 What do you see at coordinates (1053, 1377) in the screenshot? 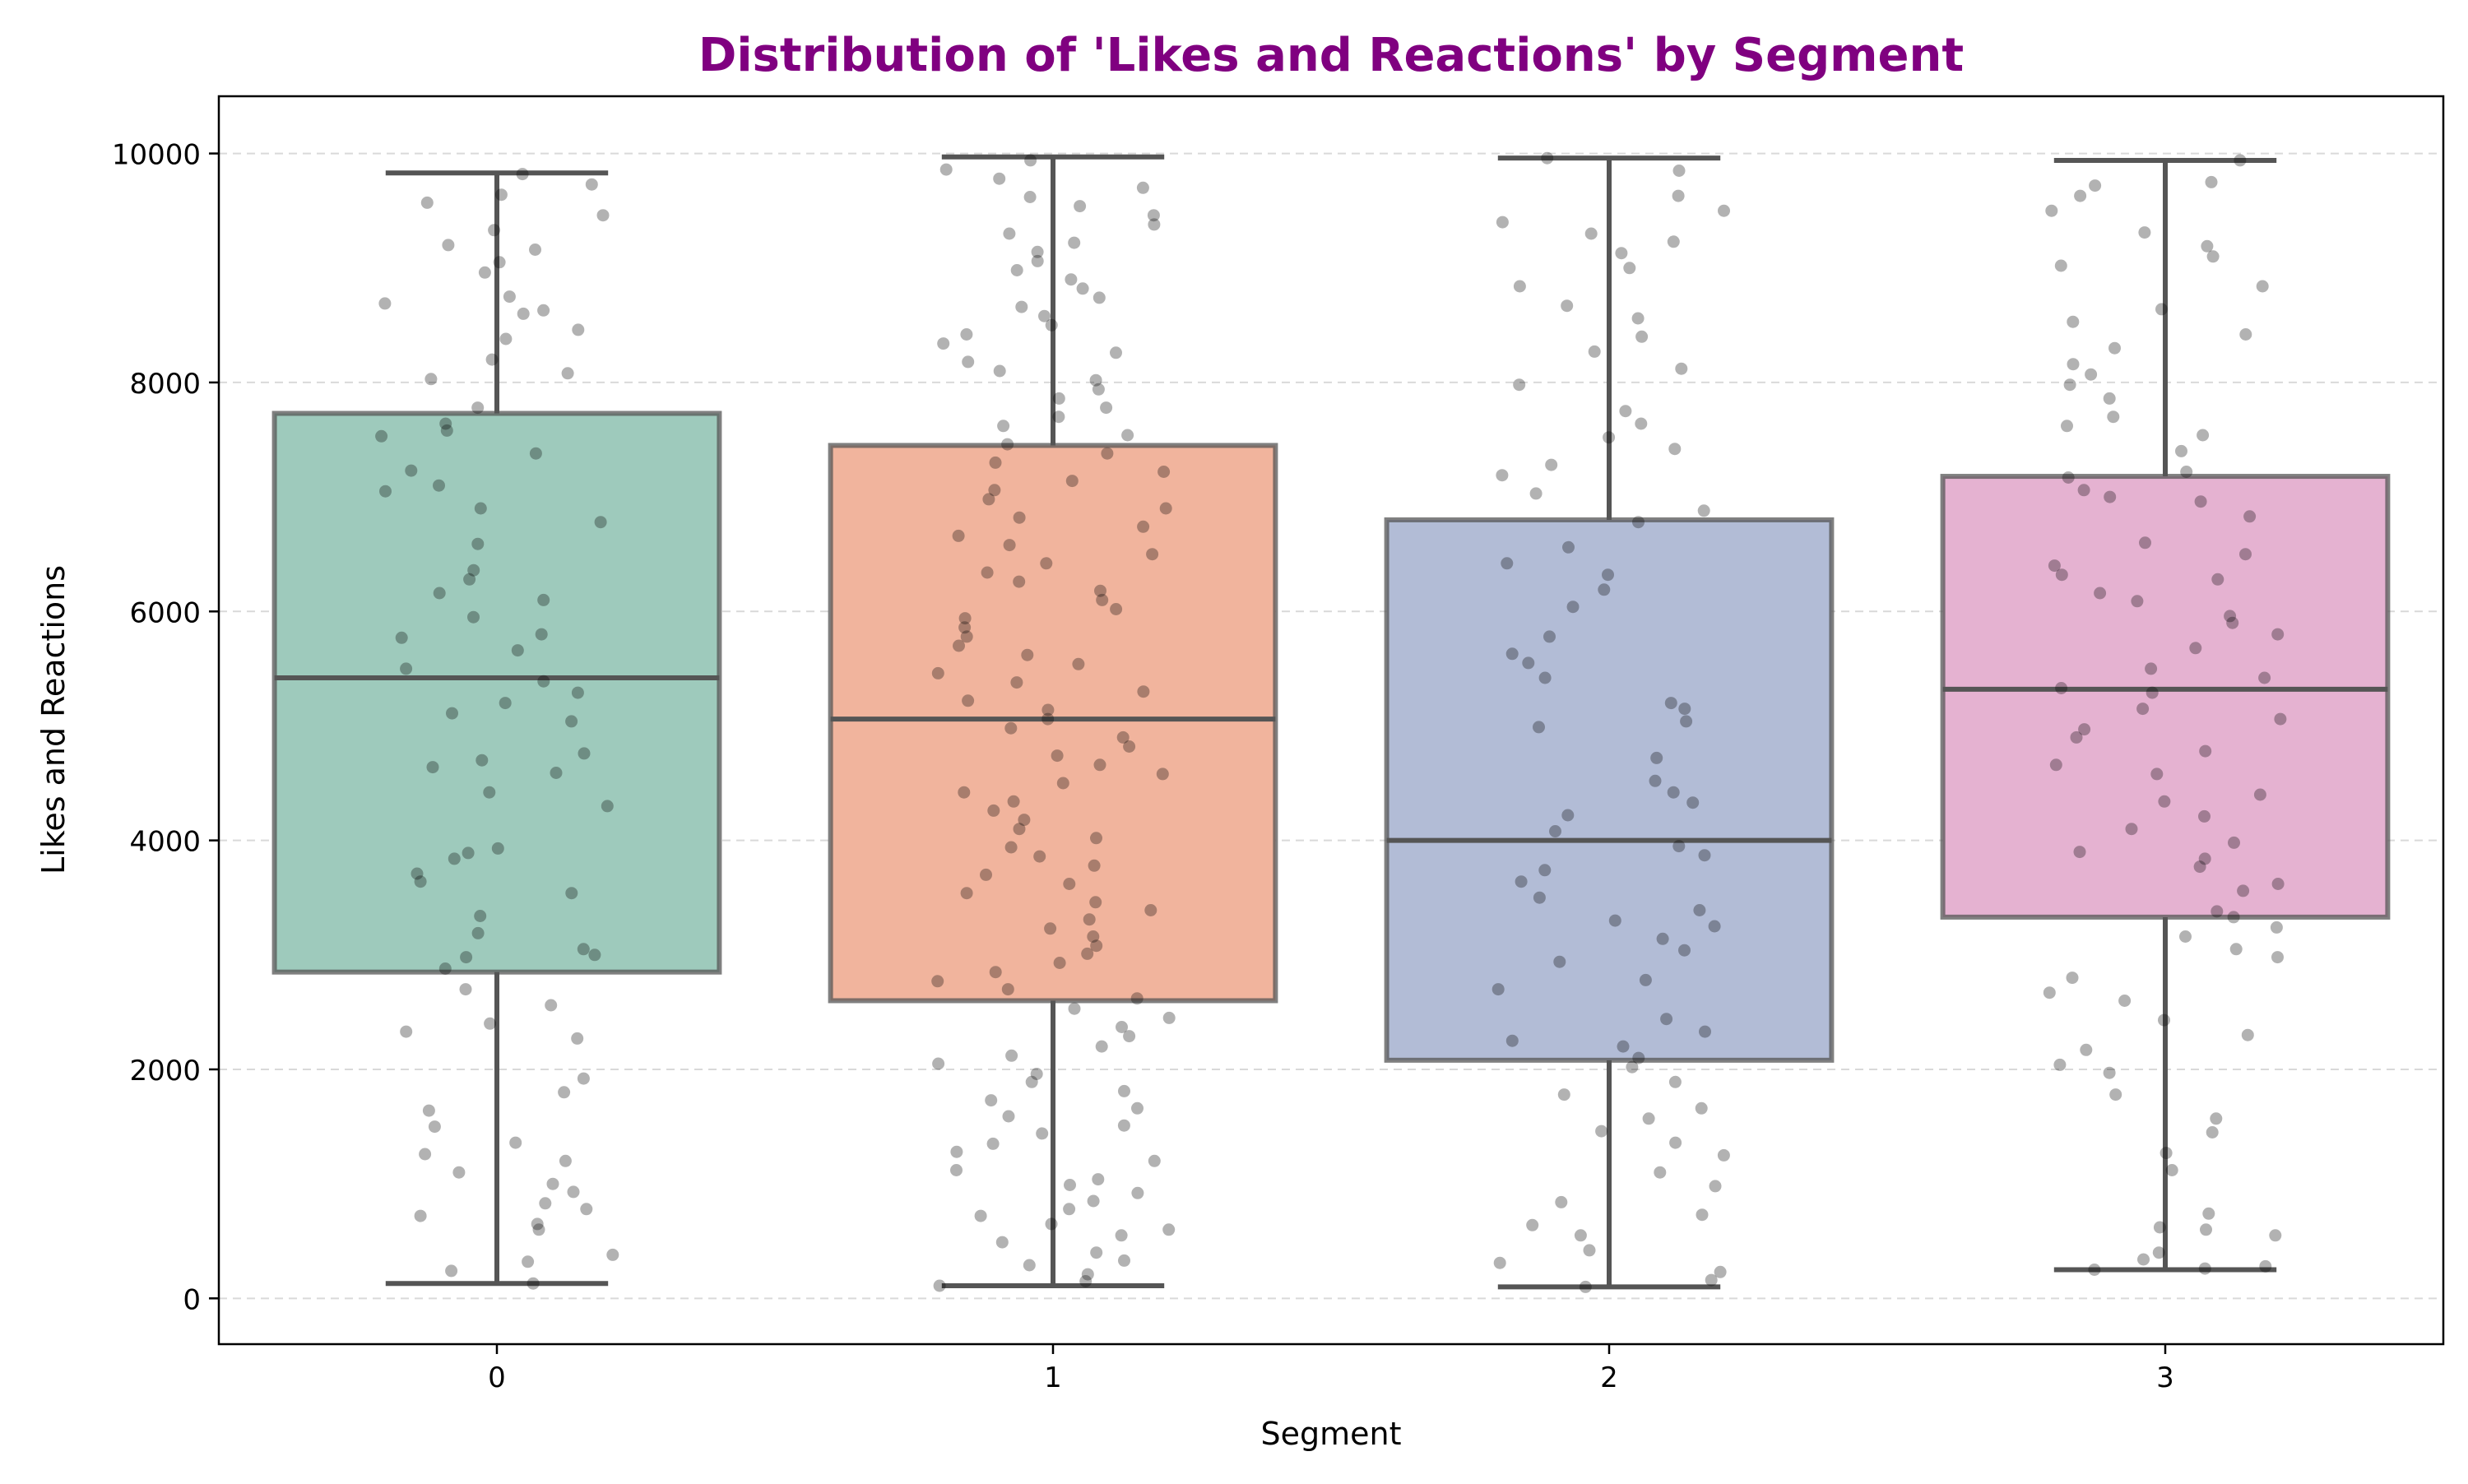
I see `x-tick-label: 1` at bounding box center [1053, 1377].